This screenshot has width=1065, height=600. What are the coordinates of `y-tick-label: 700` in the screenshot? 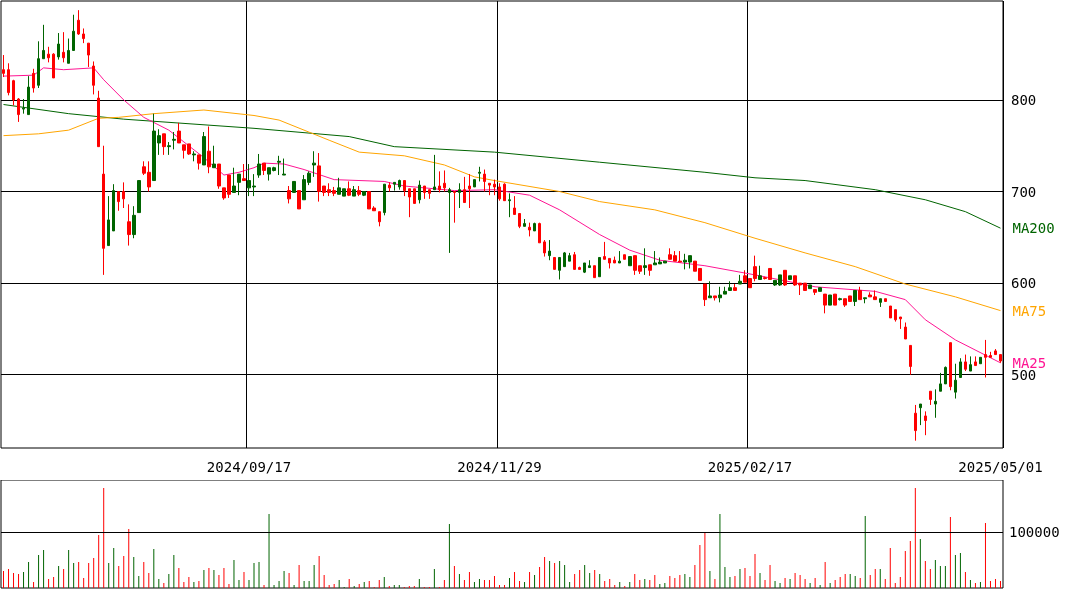 It's located at (1024, 191).